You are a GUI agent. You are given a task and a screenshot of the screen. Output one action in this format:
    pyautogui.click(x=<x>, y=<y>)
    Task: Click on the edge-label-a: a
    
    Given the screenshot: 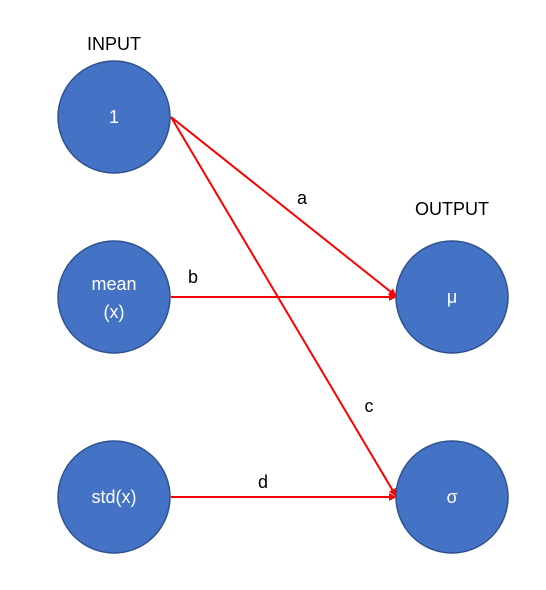 What is the action you would take?
    pyautogui.click(x=302, y=198)
    